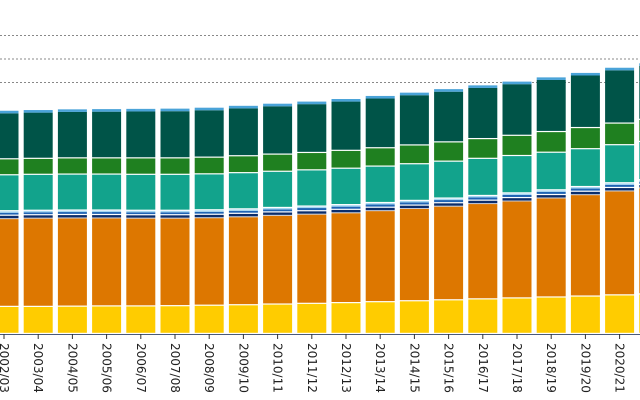  Describe the element at coordinates (320, 59) in the screenshot. I see `gridlines` at that location.